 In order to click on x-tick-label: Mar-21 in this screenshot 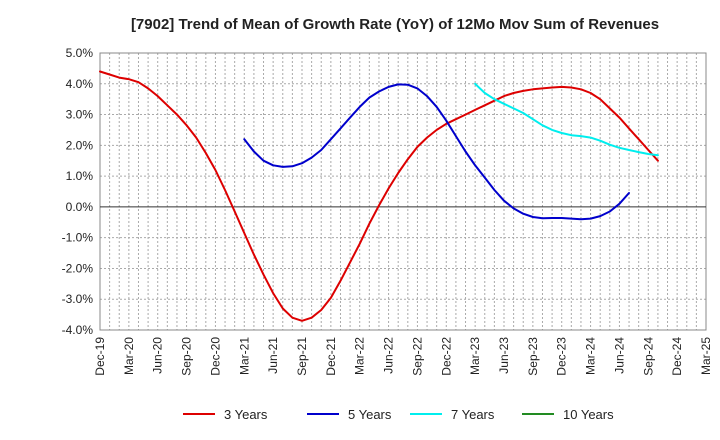, I will do `click(244, 356)`.